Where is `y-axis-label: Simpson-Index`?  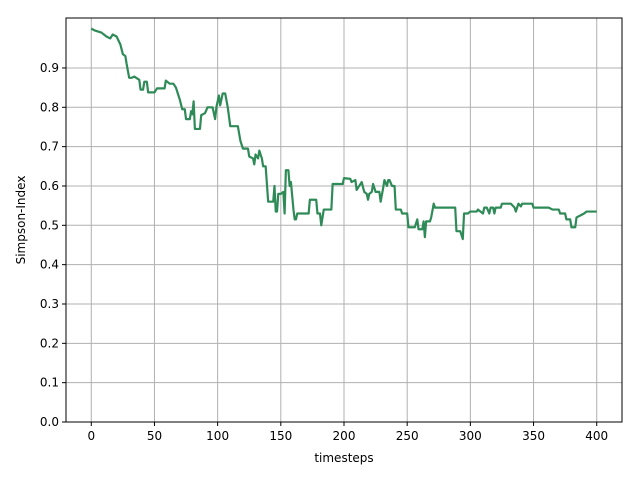 y-axis-label: Simpson-Index is located at coordinates (21, 220).